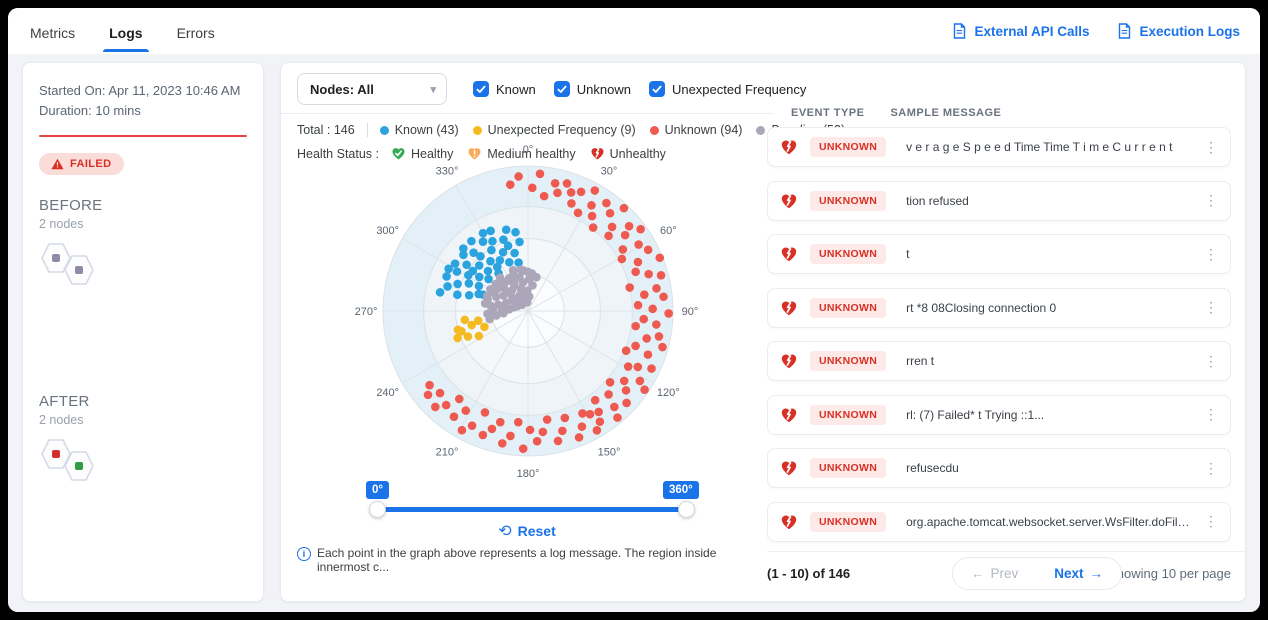  What do you see at coordinates (532, 509) in the screenshot?
I see `slider-track` at bounding box center [532, 509].